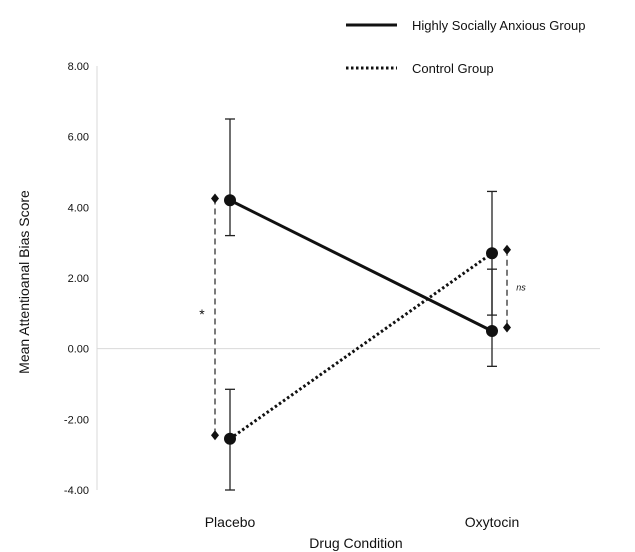  I want to click on y-tick-label: 2.00, so click(78, 279).